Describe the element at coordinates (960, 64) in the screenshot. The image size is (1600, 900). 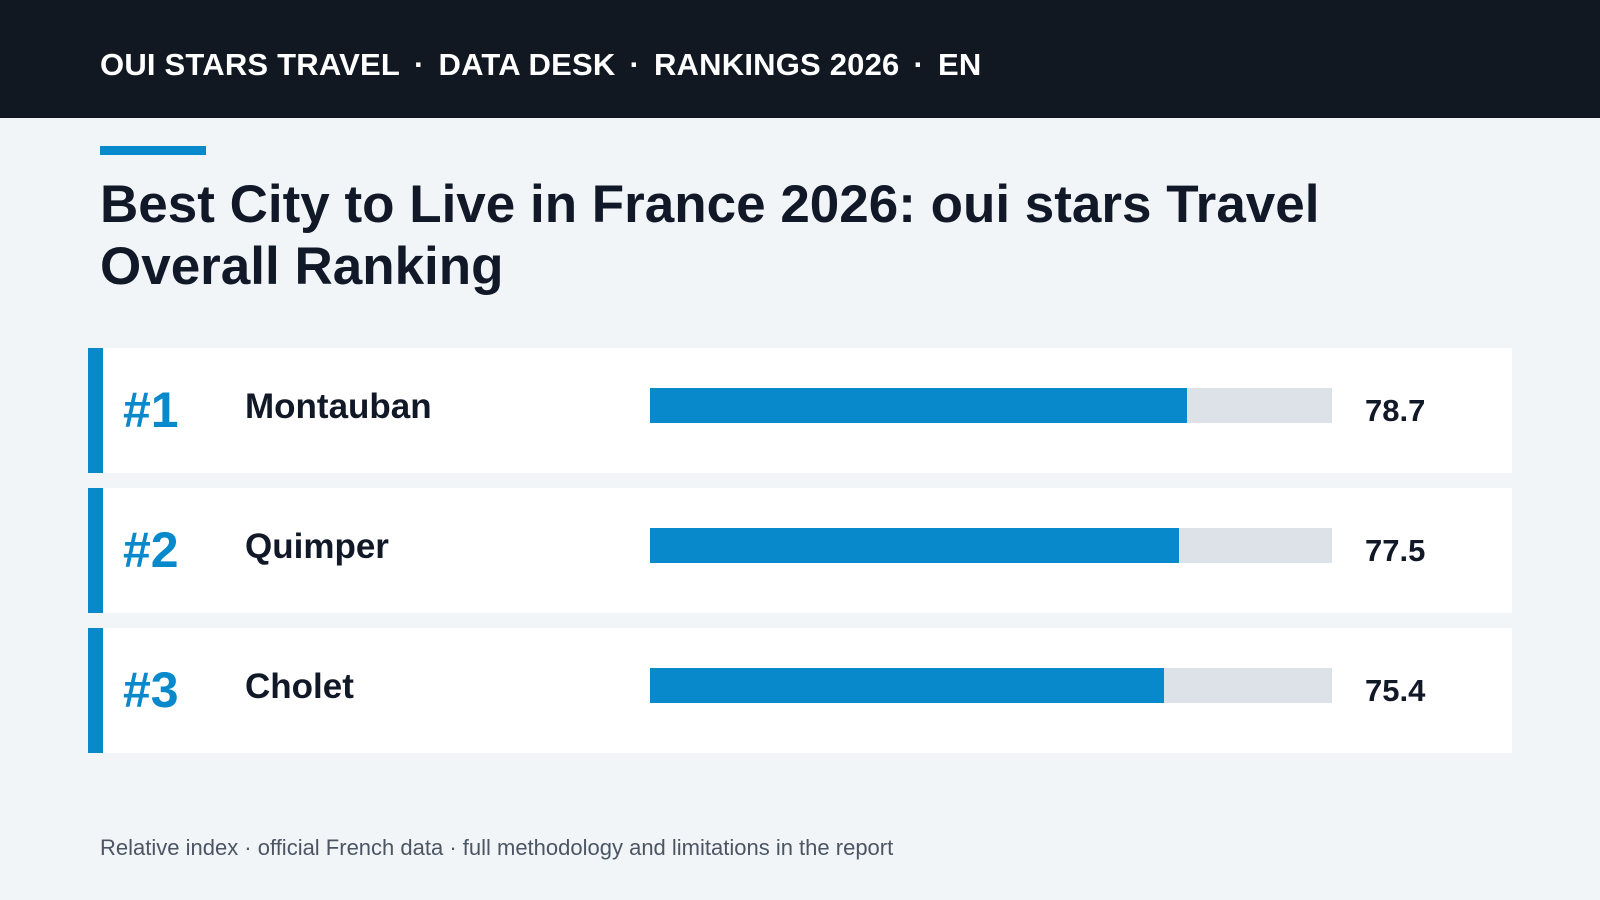
I see `nav-item-language: EN` at that location.